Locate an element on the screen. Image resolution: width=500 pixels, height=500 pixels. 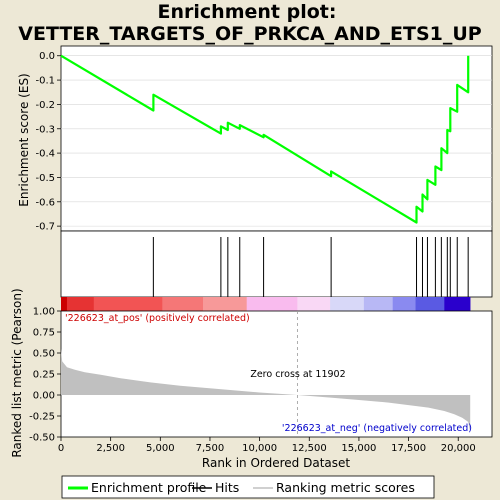
metric-y-tick-label: 0.00 is located at coordinates (44, 396).